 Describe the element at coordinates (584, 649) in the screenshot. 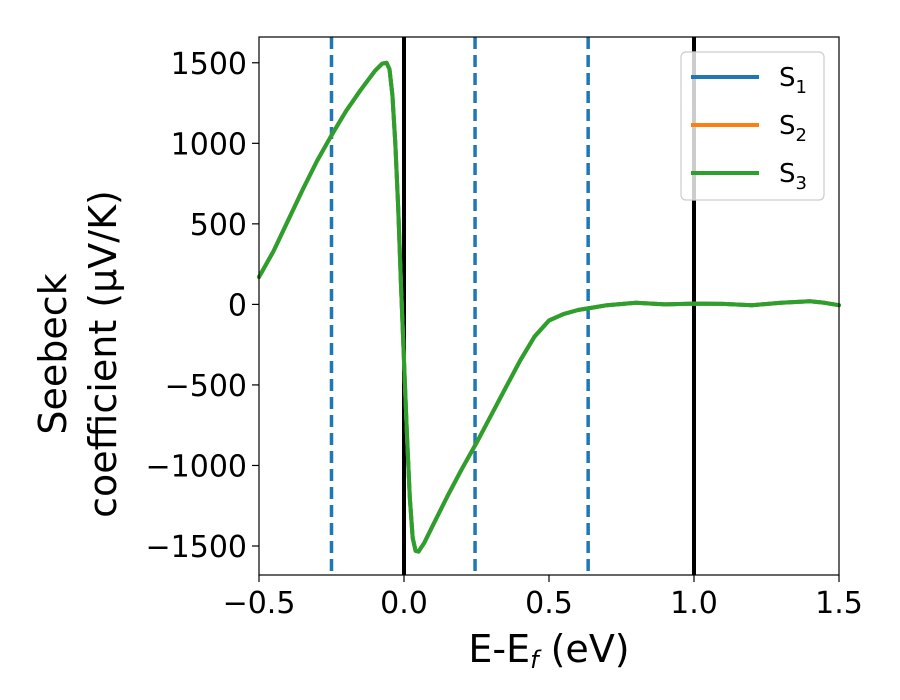

I see `x-axis-title-suffix: (eV)` at that location.